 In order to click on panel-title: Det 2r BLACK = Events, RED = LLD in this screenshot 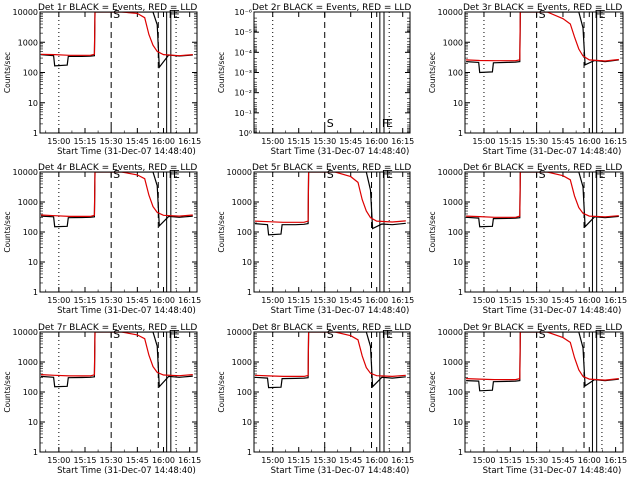, I will do `click(331, 8)`.